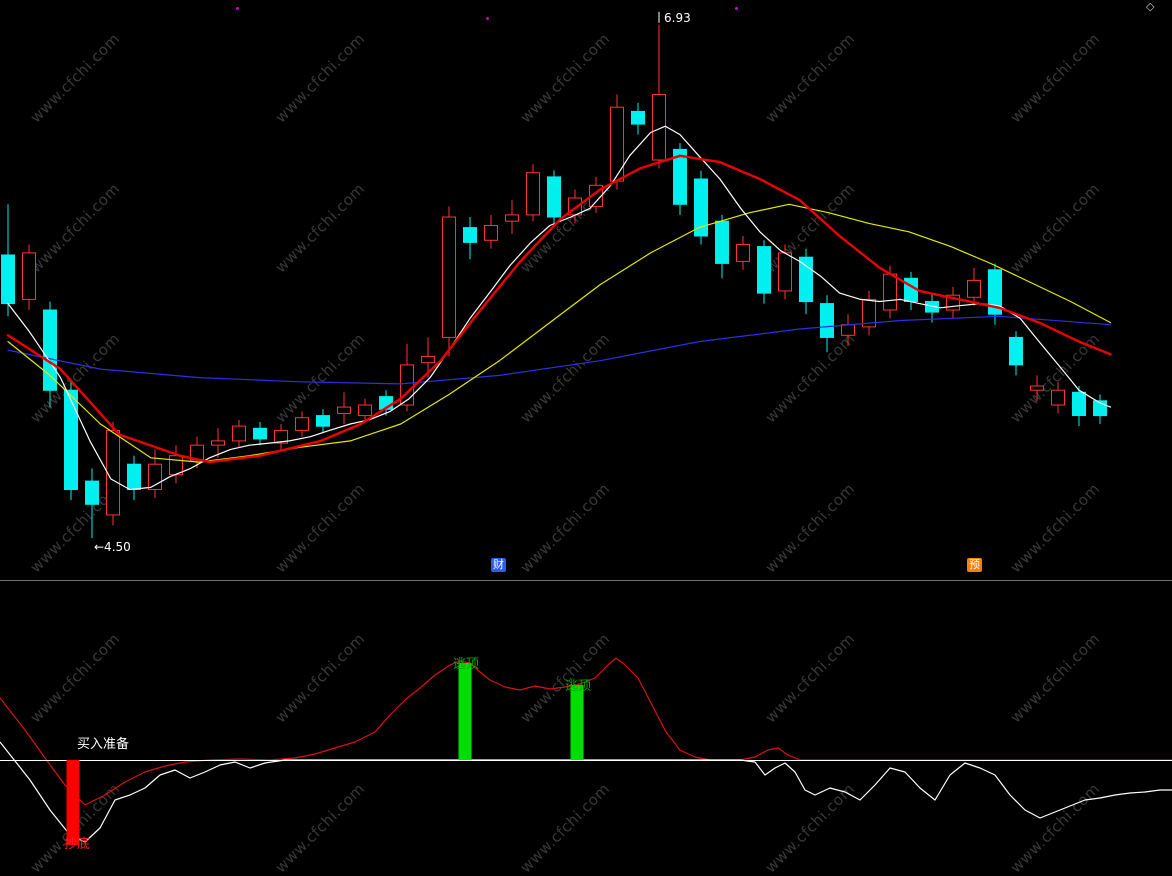 Image resolution: width=1172 pixels, height=876 pixels. What do you see at coordinates (974, 565) in the screenshot?
I see `event-marker-yu: 预` at bounding box center [974, 565].